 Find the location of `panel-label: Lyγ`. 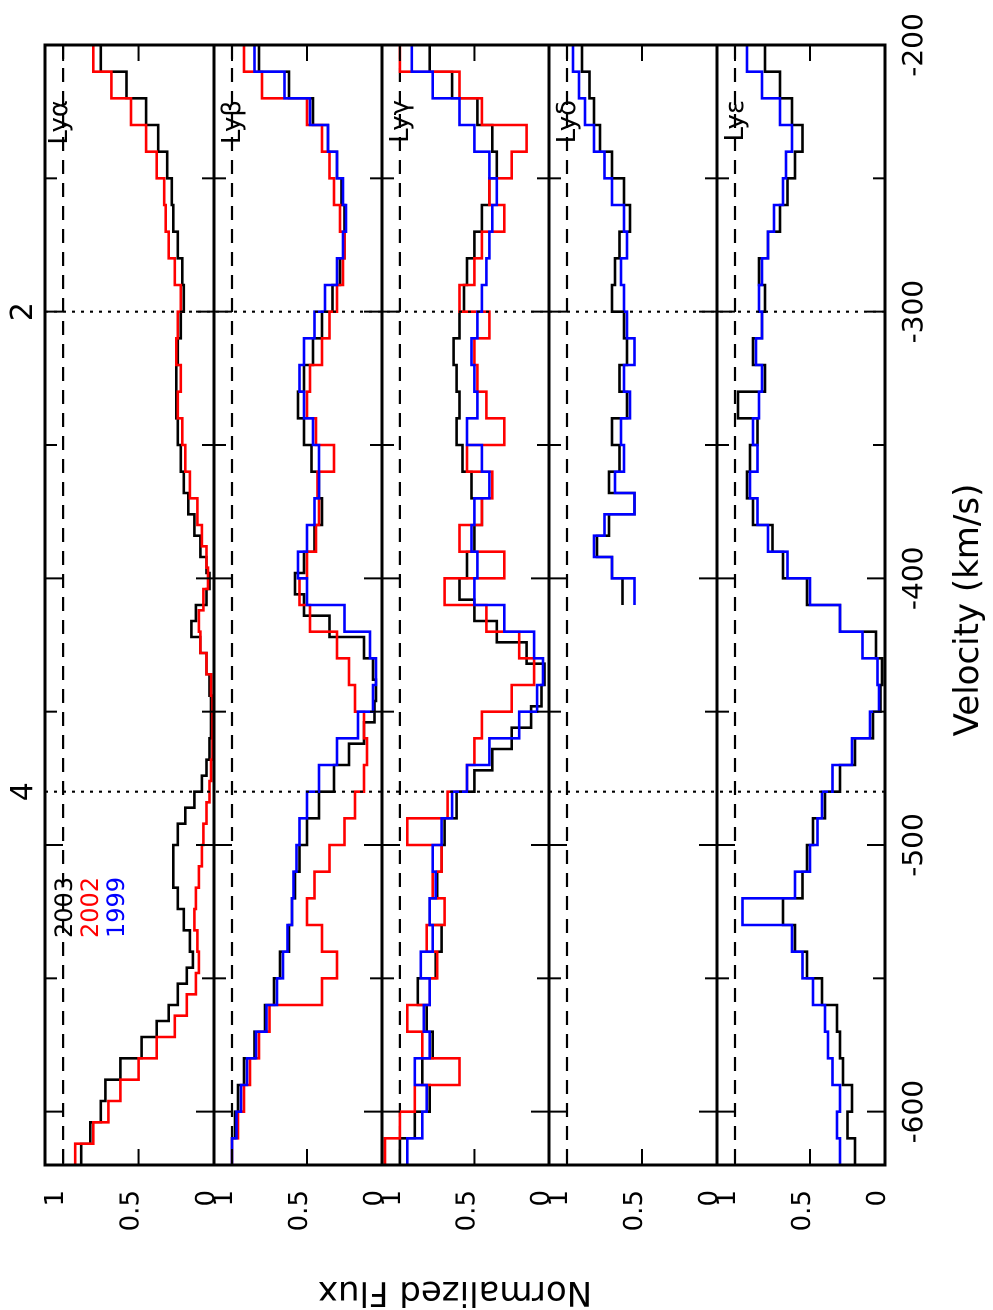

panel-label: Lyγ is located at coordinates (400, 121).